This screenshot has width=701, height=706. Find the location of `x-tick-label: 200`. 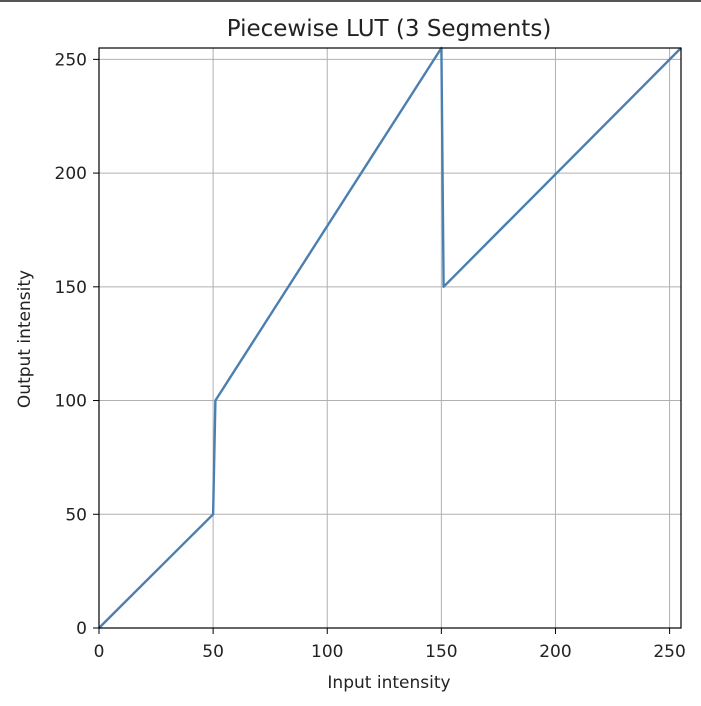

x-tick-label: 200 is located at coordinates (555, 652).